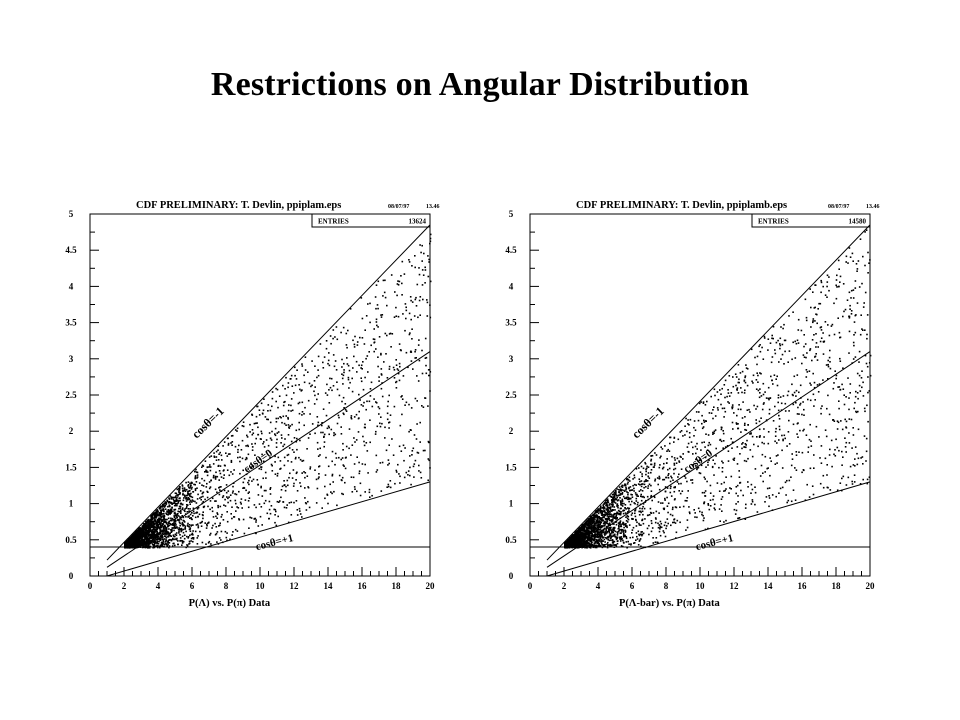  I want to click on x-tick-label: 20, so click(871, 586).